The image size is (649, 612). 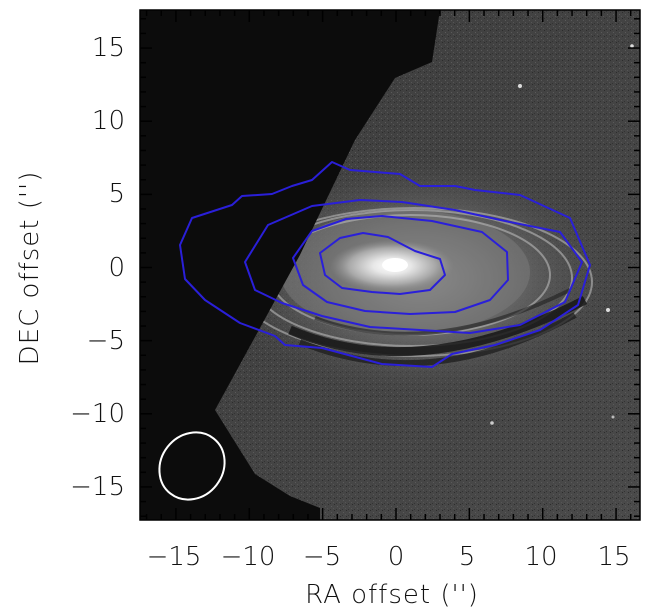 What do you see at coordinates (116, 194) in the screenshot?
I see `y-tick-label: 5` at bounding box center [116, 194].